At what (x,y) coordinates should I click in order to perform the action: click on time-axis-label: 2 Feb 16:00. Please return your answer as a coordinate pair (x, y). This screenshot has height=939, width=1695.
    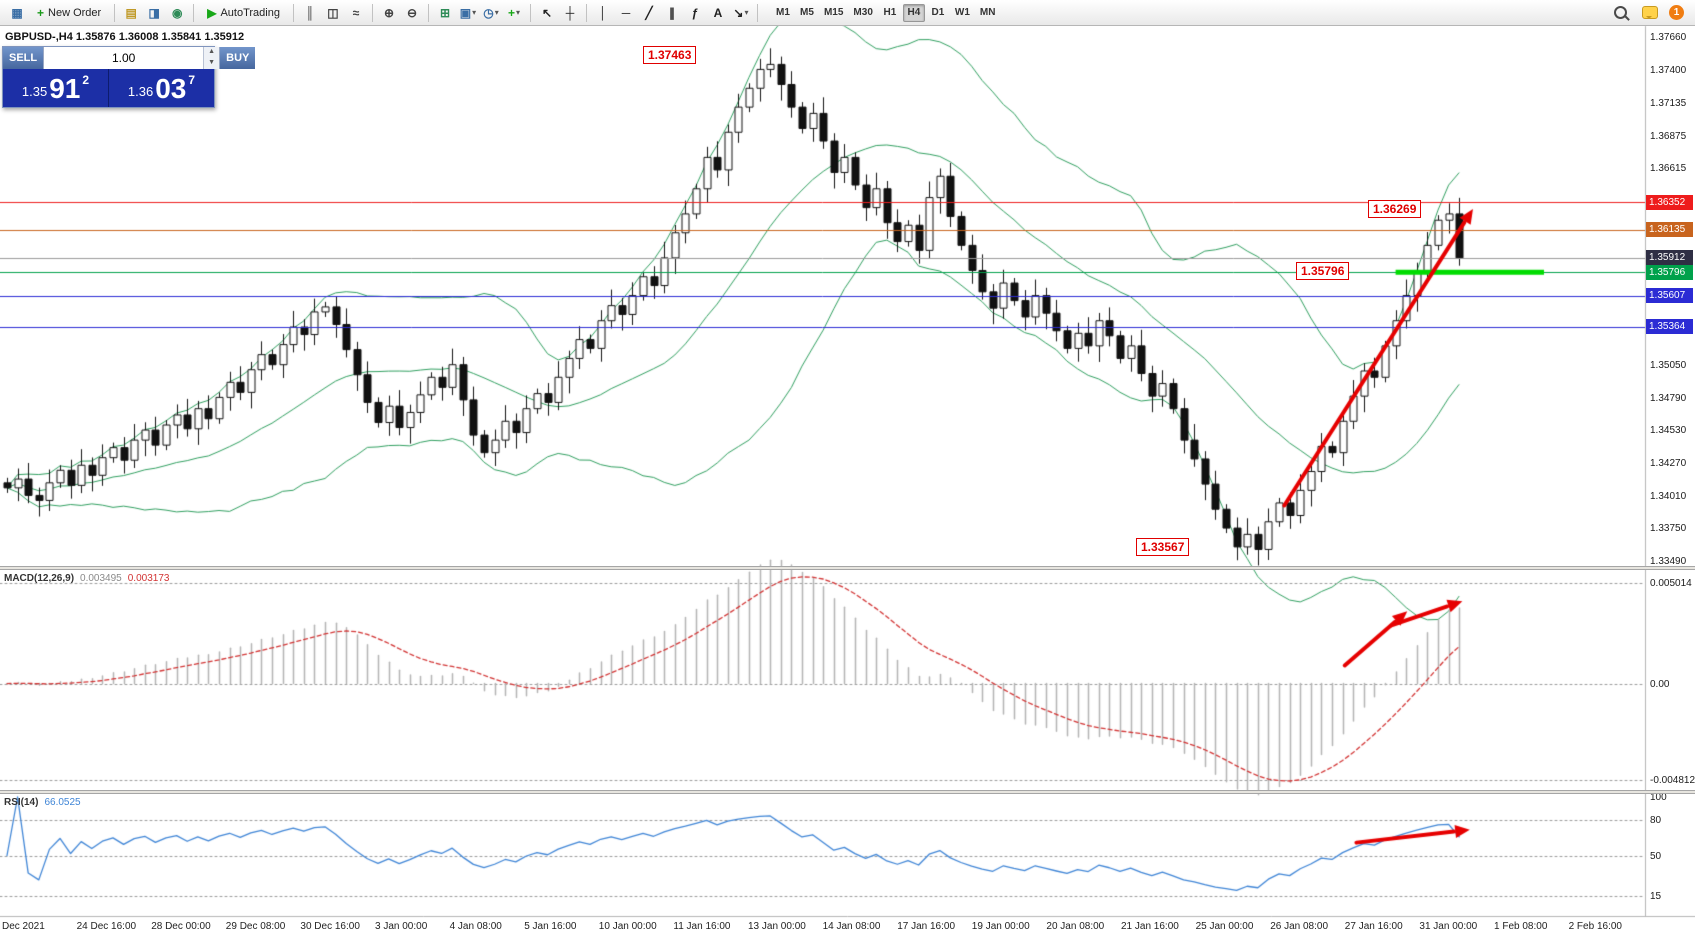
    Looking at the image, I should click on (1595, 926).